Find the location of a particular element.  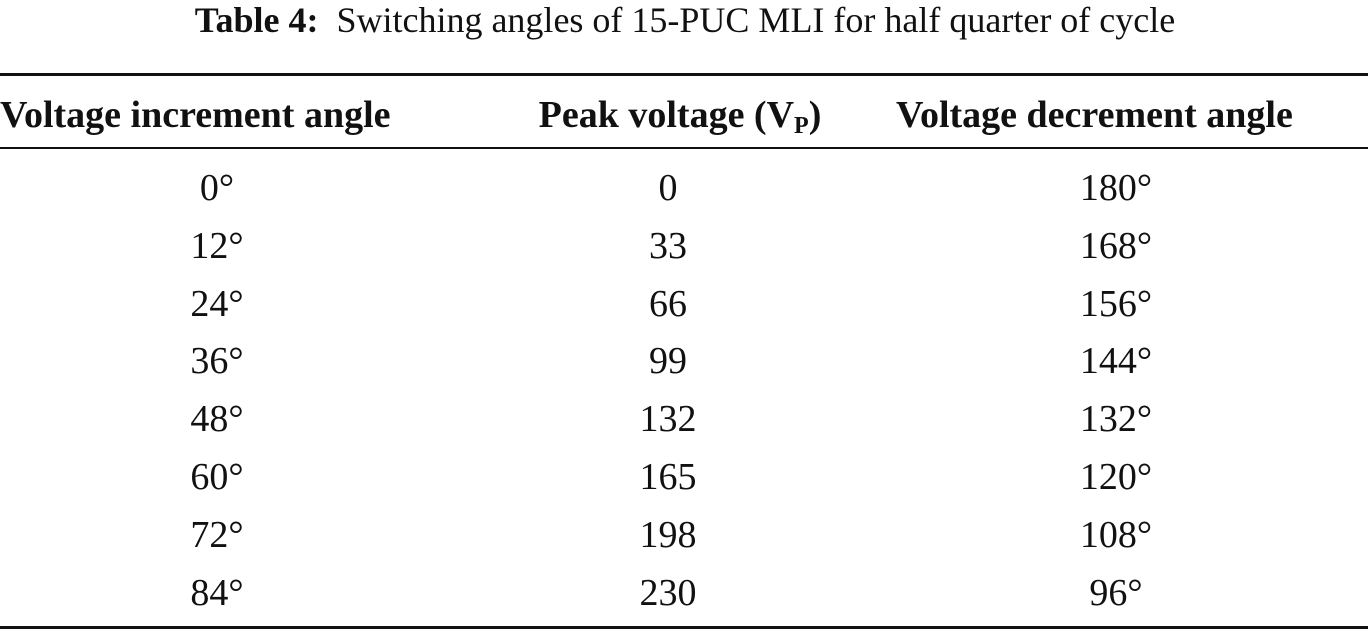

header-peak-voltage-subscript: P is located at coordinates (801, 126).